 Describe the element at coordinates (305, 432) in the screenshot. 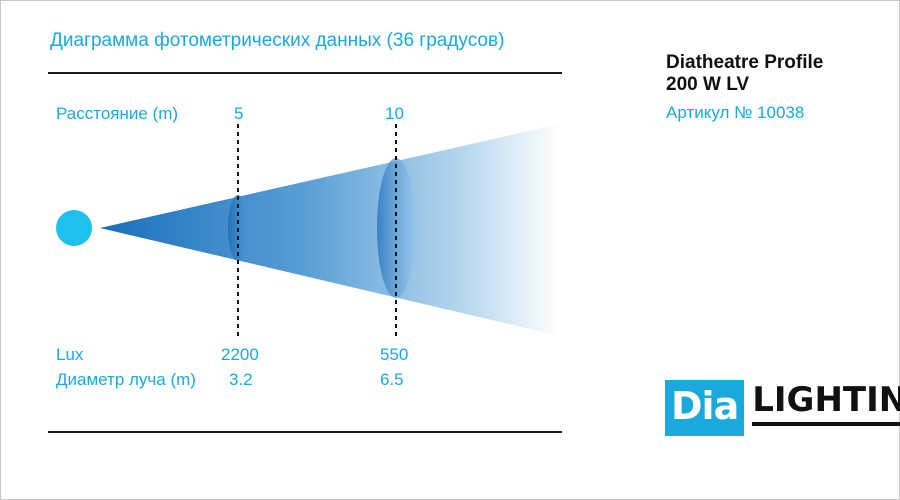

I see `bottom-divider` at that location.